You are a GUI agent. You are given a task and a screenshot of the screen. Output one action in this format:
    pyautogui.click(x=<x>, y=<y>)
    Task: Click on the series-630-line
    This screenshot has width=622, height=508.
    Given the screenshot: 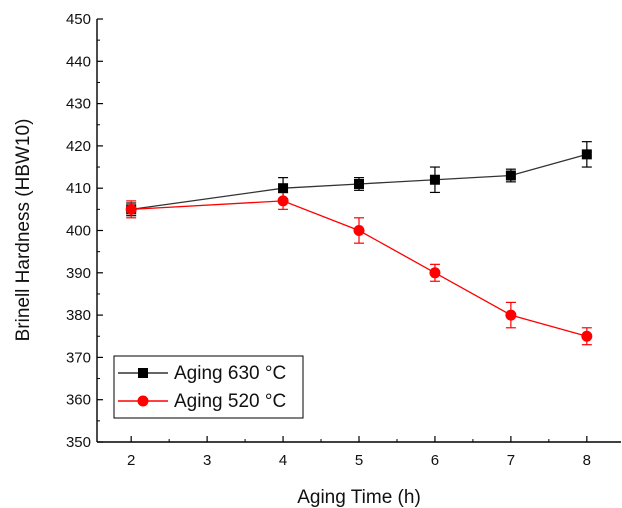 What is the action you would take?
    pyautogui.click(x=359, y=181)
    